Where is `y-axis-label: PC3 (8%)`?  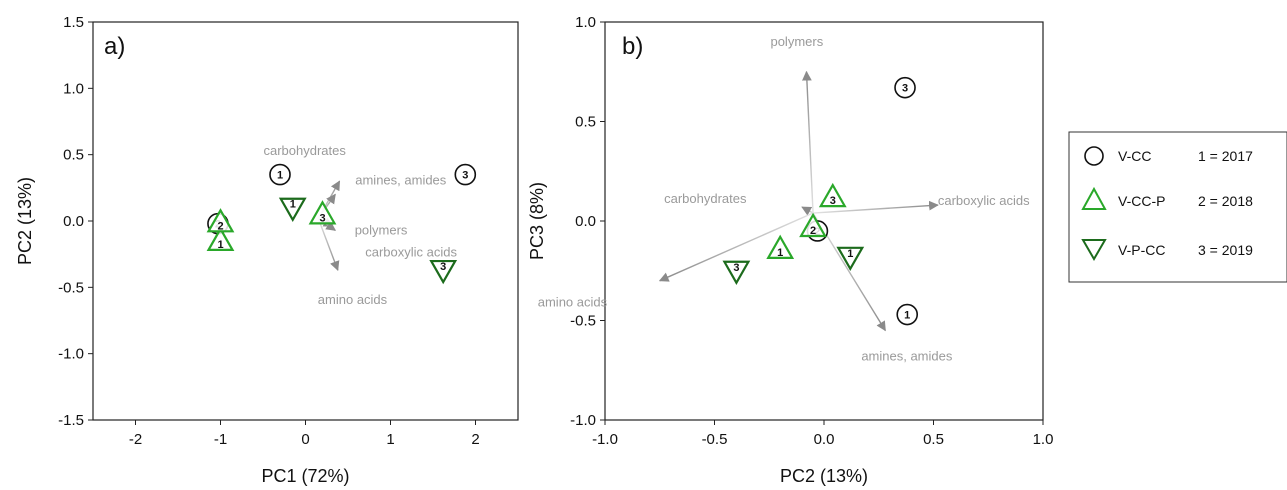
y-axis-label: PC3 (8%) is located at coordinates (537, 221).